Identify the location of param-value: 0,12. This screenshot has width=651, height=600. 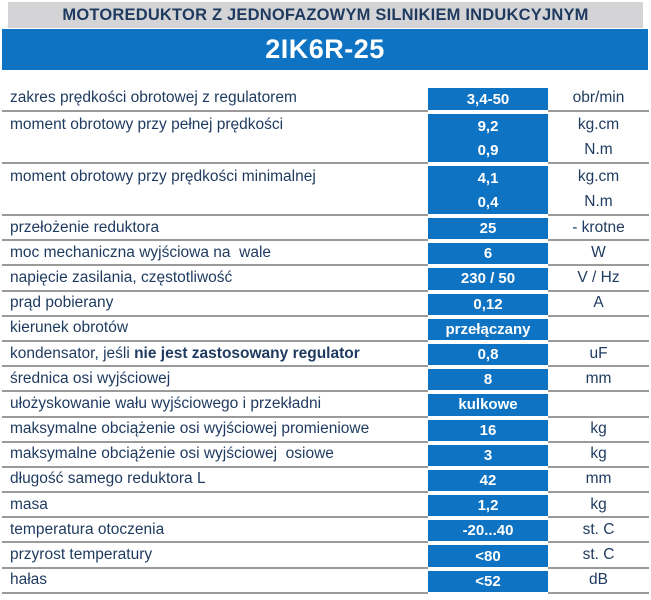
(488, 304).